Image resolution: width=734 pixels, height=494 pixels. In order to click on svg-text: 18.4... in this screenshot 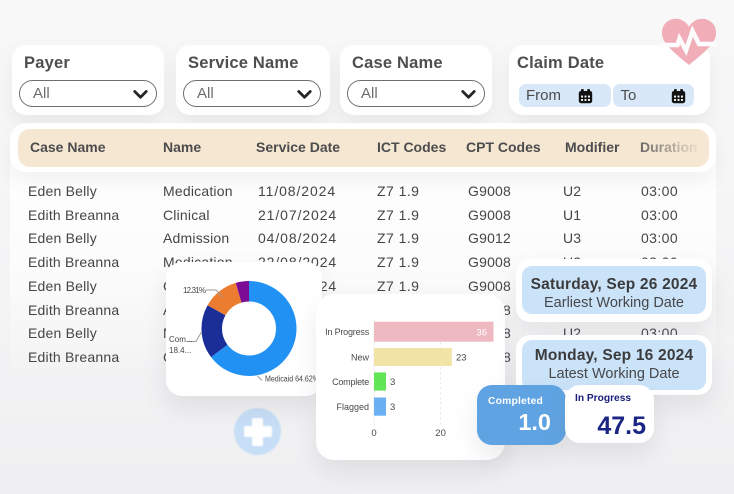, I will do `click(180, 350)`.